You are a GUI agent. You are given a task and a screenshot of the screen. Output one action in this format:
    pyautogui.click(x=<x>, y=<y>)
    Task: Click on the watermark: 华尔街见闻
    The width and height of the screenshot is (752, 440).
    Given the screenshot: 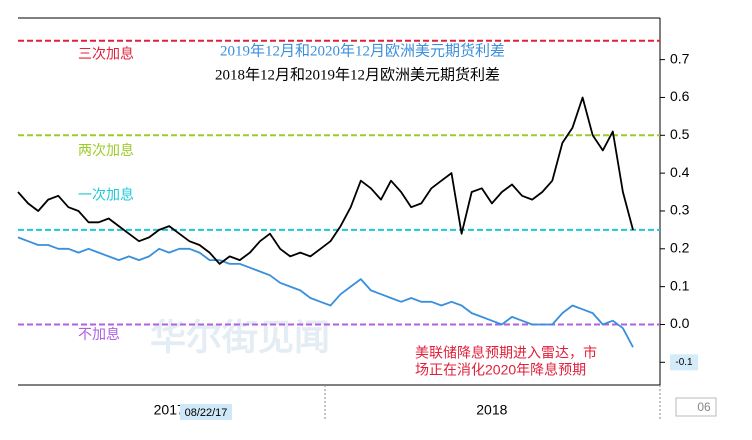 What is the action you would take?
    pyautogui.click(x=240, y=337)
    